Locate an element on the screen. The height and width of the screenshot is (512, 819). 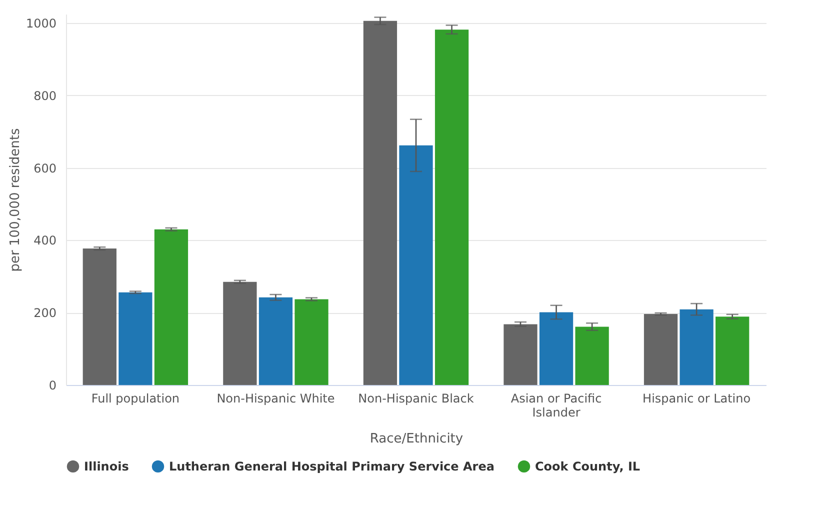
x-axis-title: Race/Ethnicity is located at coordinates (417, 439).